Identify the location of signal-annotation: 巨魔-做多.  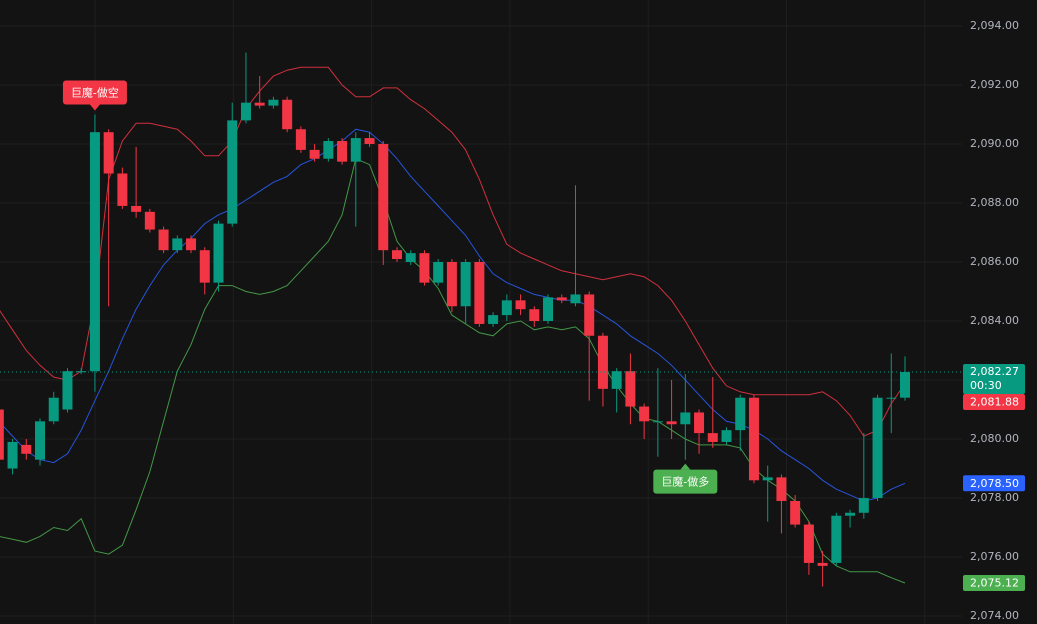
(685, 478).